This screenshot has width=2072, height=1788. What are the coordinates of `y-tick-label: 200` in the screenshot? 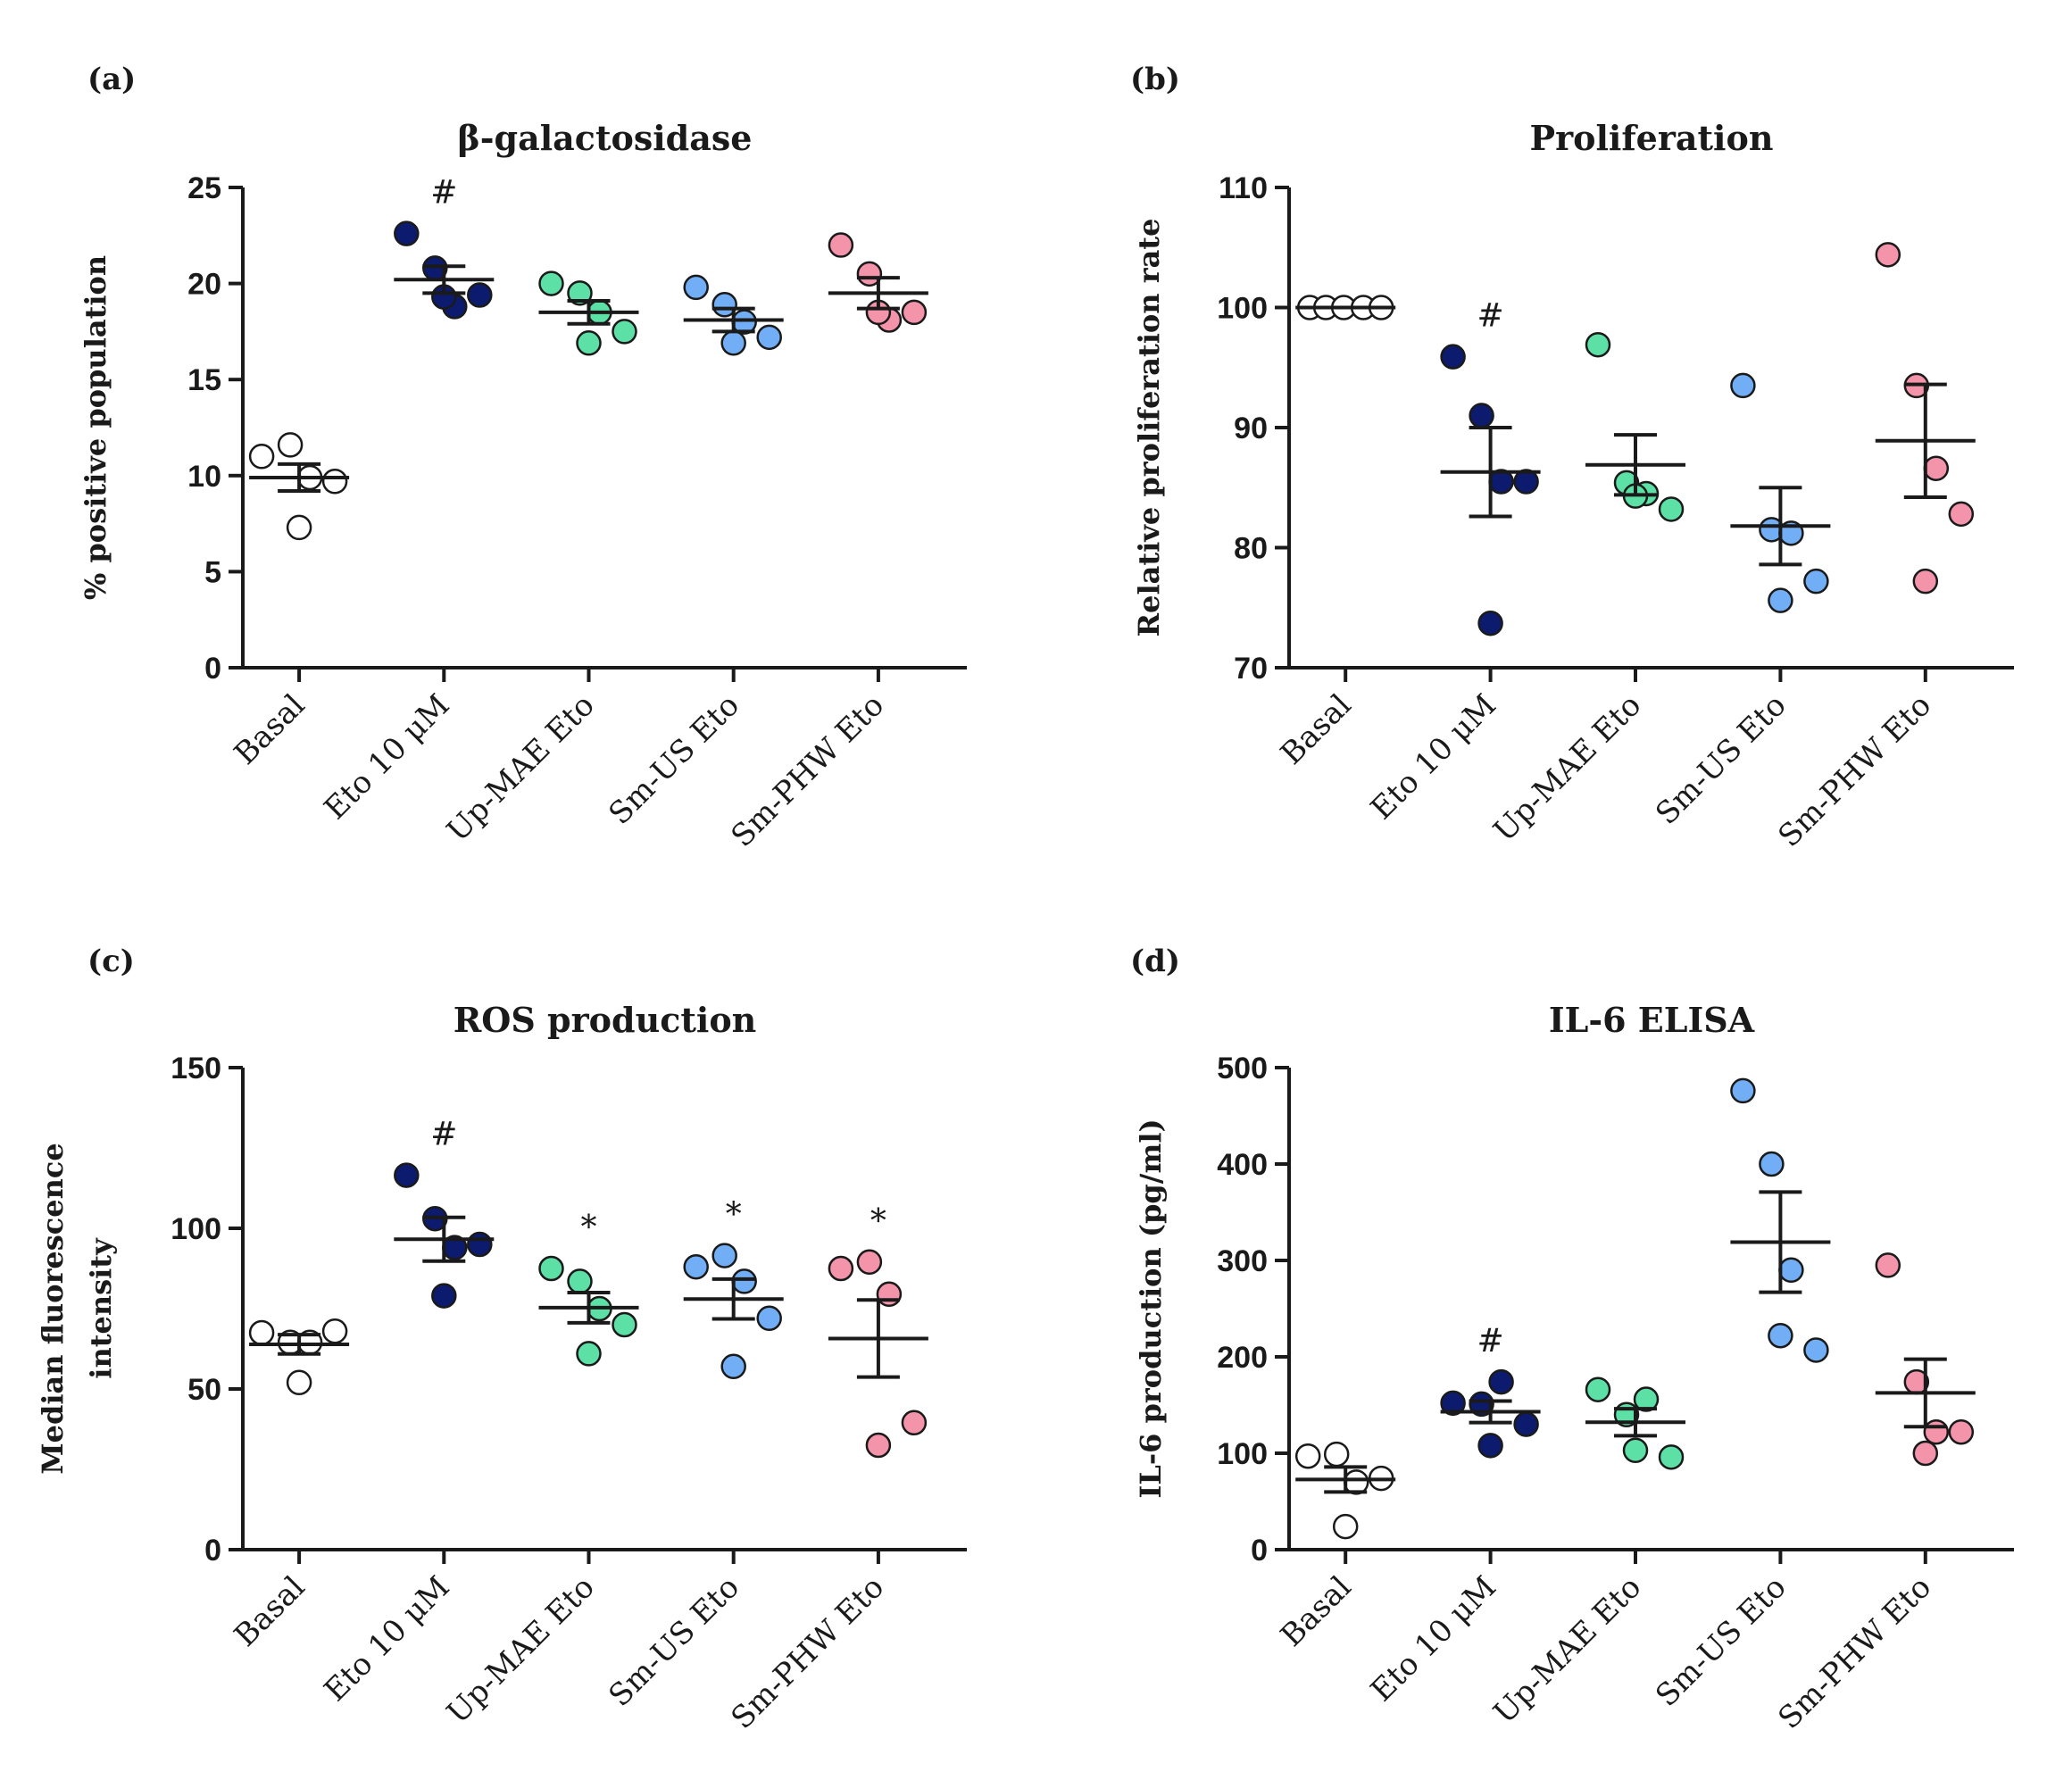 It's located at (1242, 1358).